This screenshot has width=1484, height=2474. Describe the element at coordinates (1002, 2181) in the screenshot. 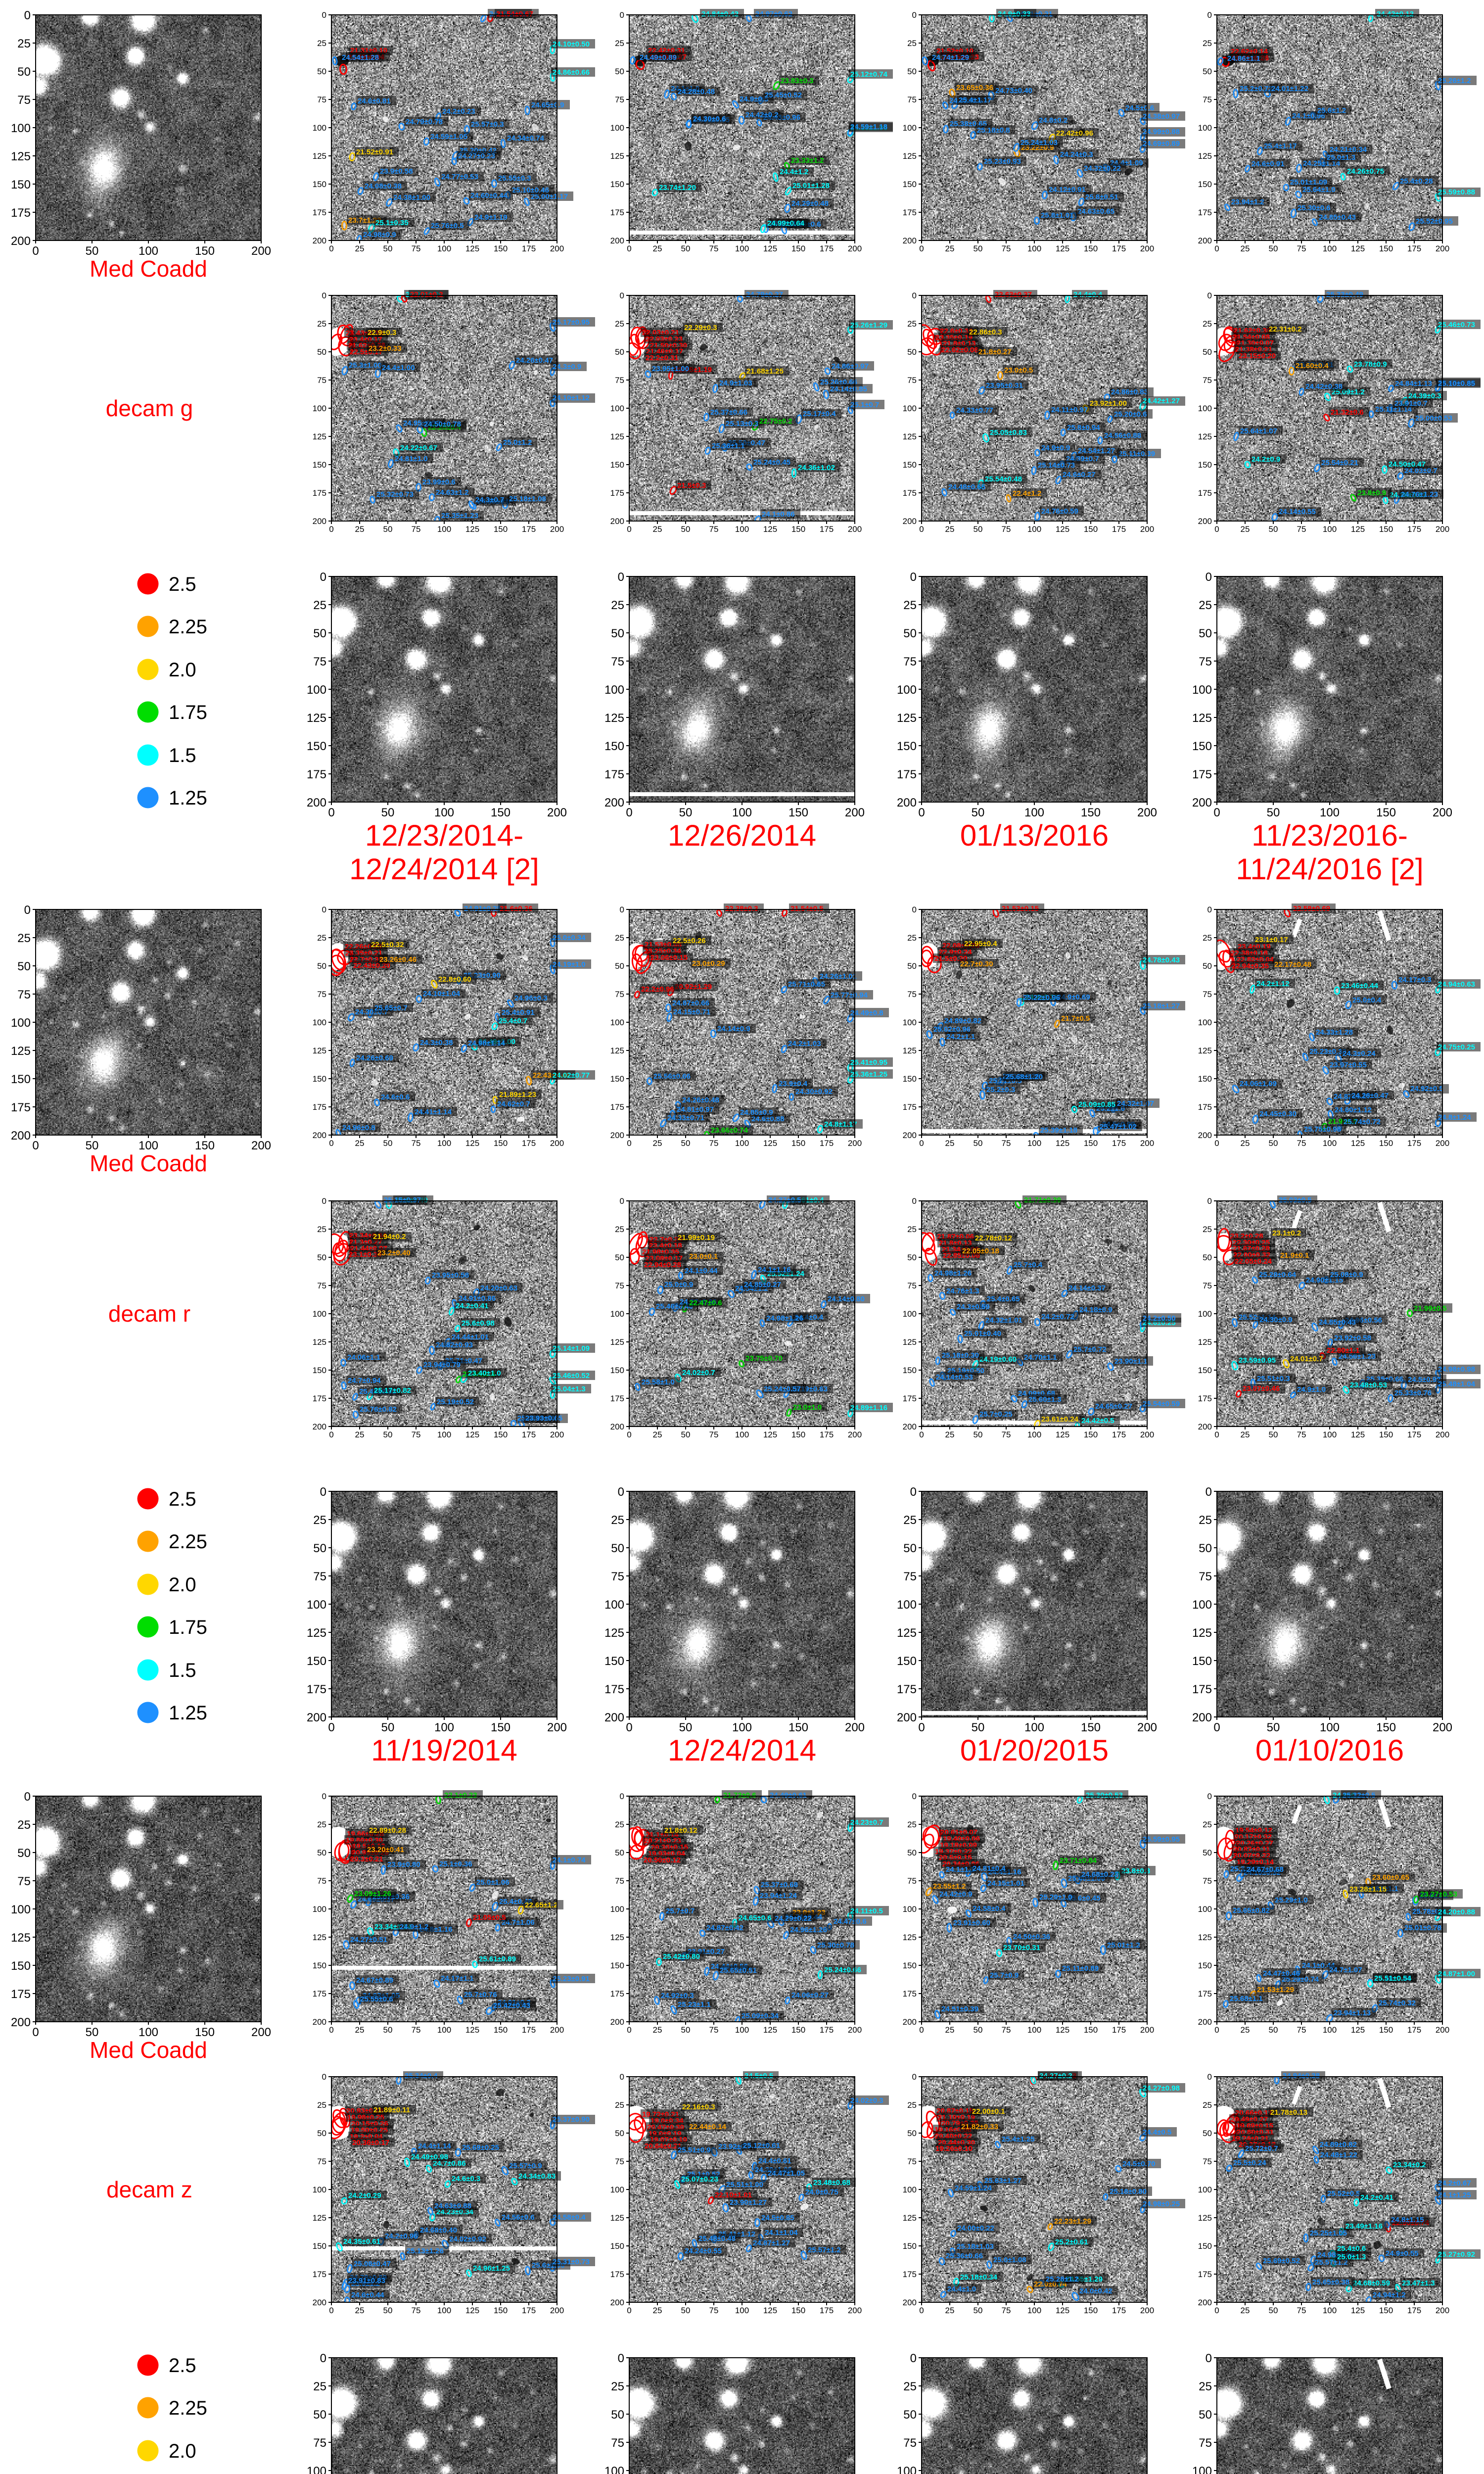

I see `svg-text: 25.63±1.27` at that location.